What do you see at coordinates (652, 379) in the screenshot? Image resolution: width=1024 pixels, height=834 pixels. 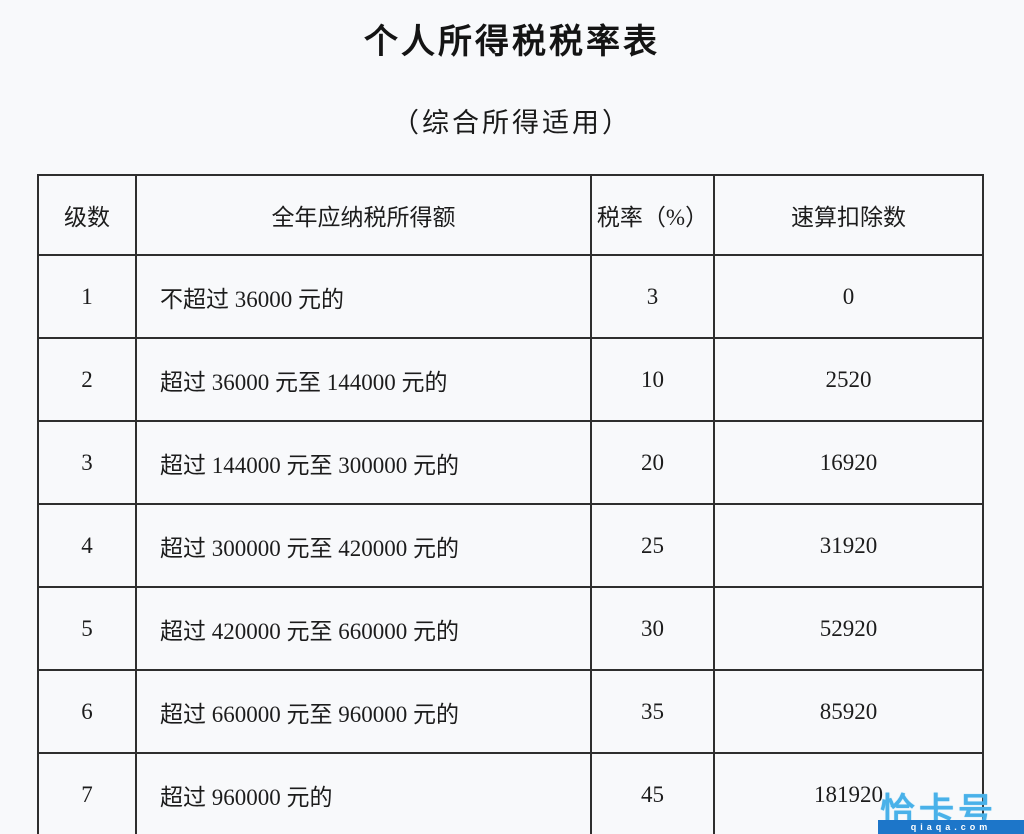 I see `cell-rate: 10` at bounding box center [652, 379].